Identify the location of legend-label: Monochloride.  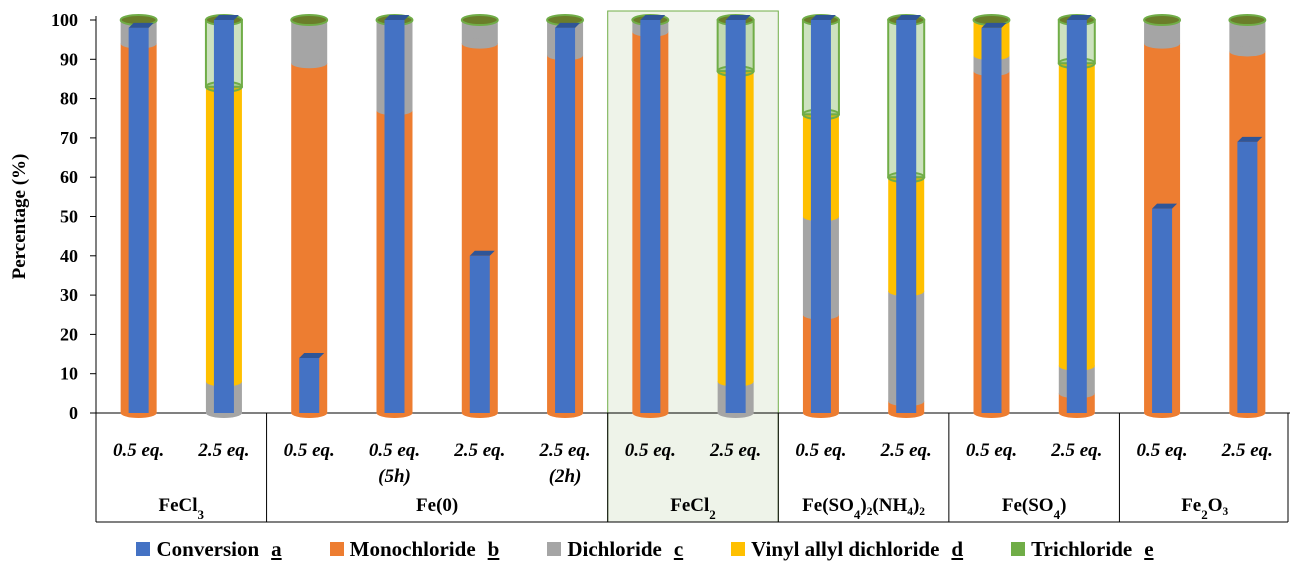
(412, 548).